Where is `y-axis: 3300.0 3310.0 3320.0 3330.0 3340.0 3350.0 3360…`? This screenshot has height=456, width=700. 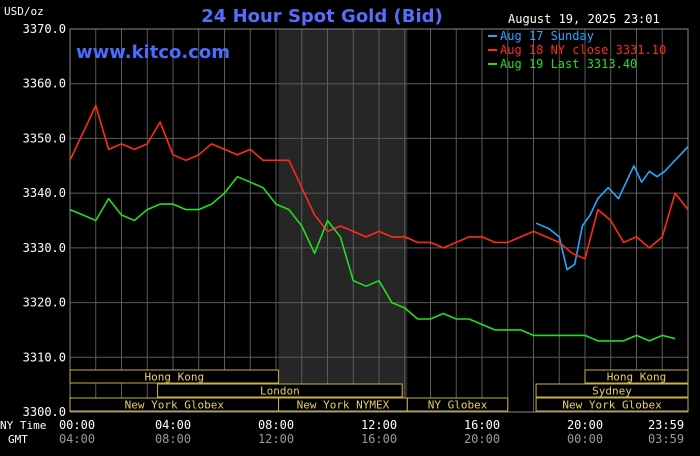
y-axis: 3300.0 3310.0 3320.0 3330.0 3340.0 3350.0 3360… is located at coordinates (44, 220).